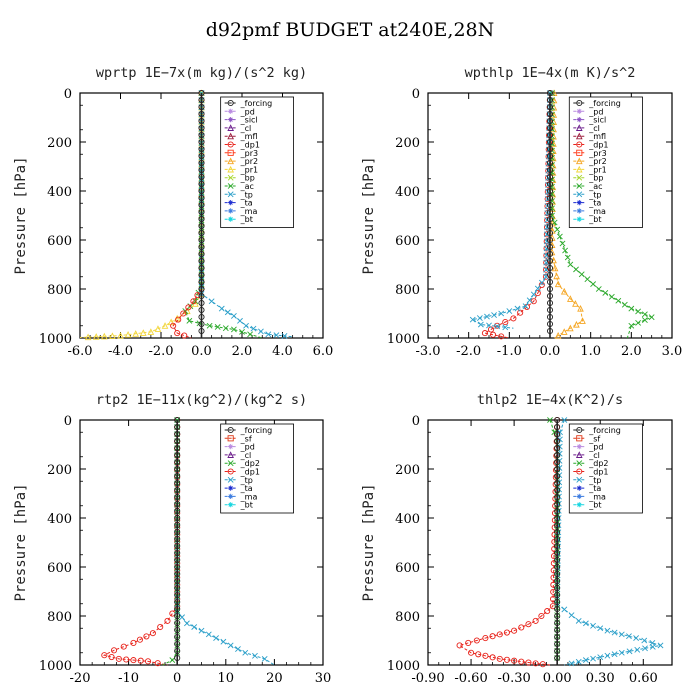 The width and height of the screenshot is (700, 700). I want to click on y-tick-label: 600, so click(407, 241).